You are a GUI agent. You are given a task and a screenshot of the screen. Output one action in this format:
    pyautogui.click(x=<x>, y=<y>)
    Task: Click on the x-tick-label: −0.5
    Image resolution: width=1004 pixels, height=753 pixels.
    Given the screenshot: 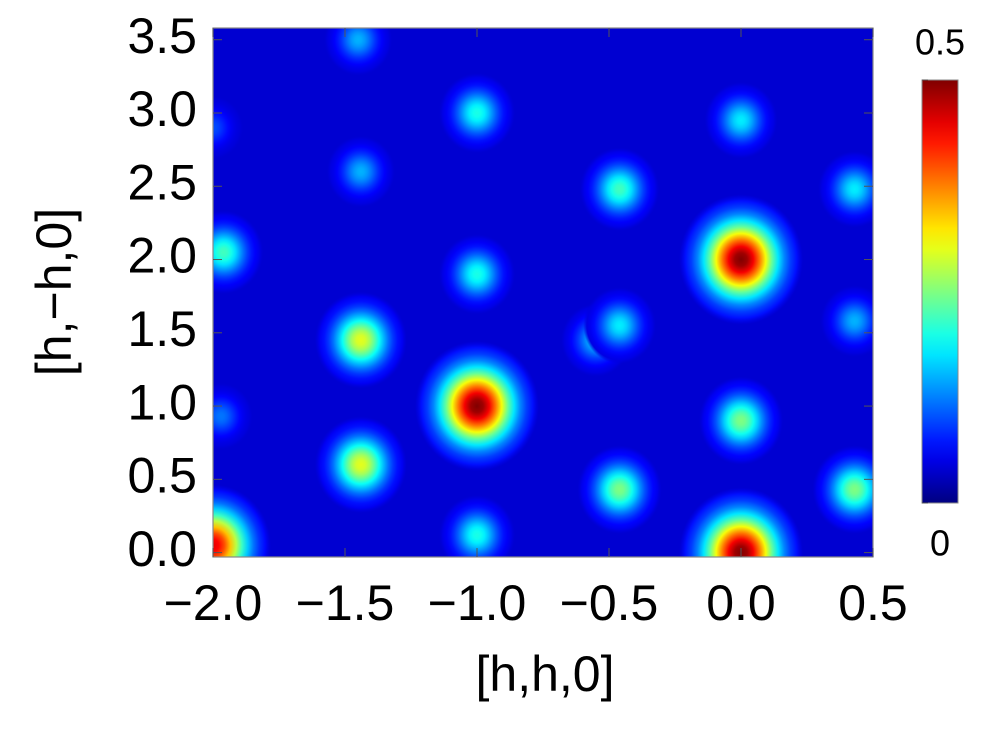 What is the action you would take?
    pyautogui.click(x=609, y=603)
    